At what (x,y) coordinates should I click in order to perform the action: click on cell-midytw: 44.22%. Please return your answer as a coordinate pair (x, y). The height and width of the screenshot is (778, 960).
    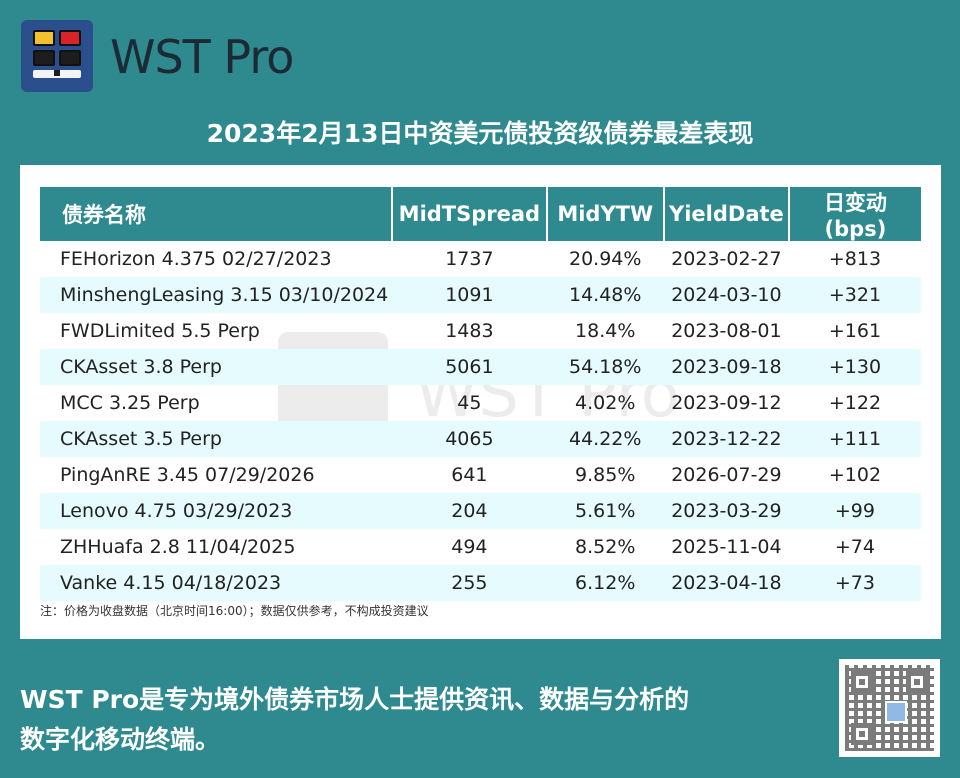
    Looking at the image, I should click on (605, 439).